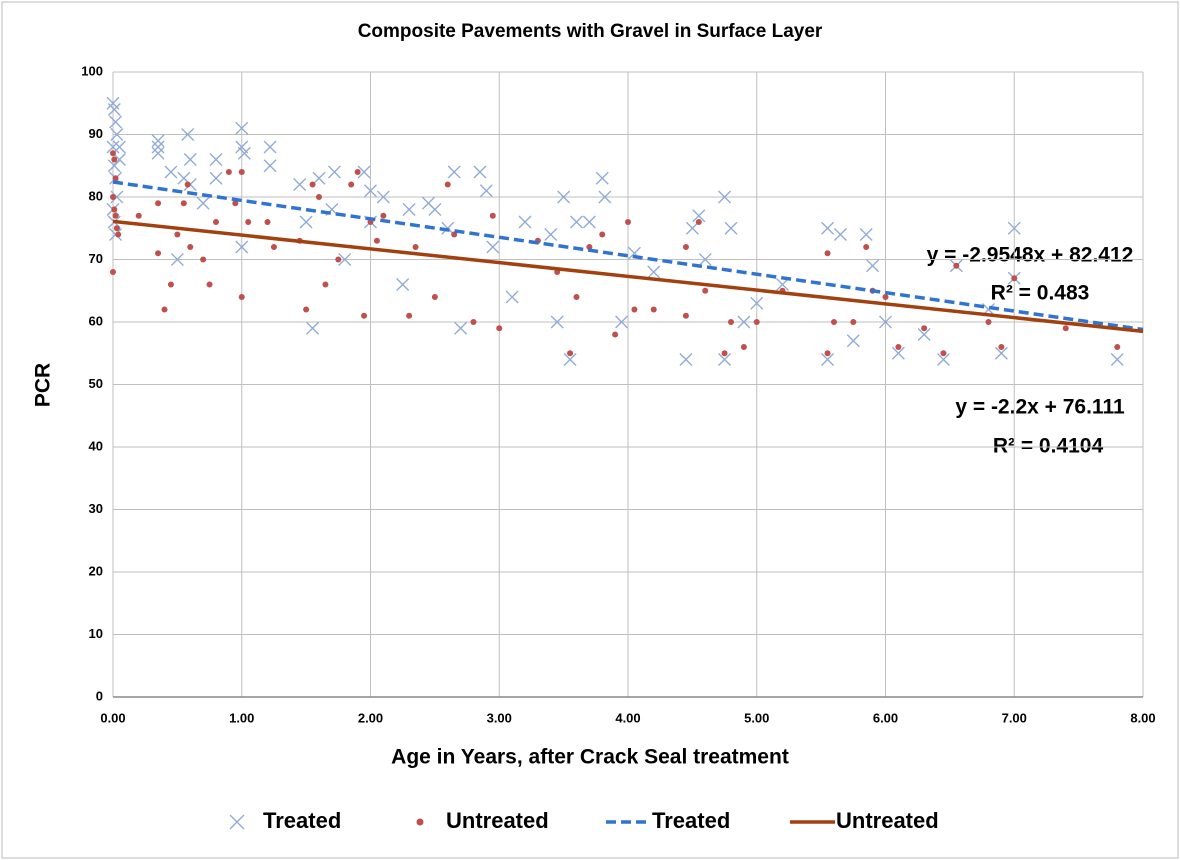 The width and height of the screenshot is (1180, 860). What do you see at coordinates (668, 820) in the screenshot?
I see `legend-item: Treated` at bounding box center [668, 820].